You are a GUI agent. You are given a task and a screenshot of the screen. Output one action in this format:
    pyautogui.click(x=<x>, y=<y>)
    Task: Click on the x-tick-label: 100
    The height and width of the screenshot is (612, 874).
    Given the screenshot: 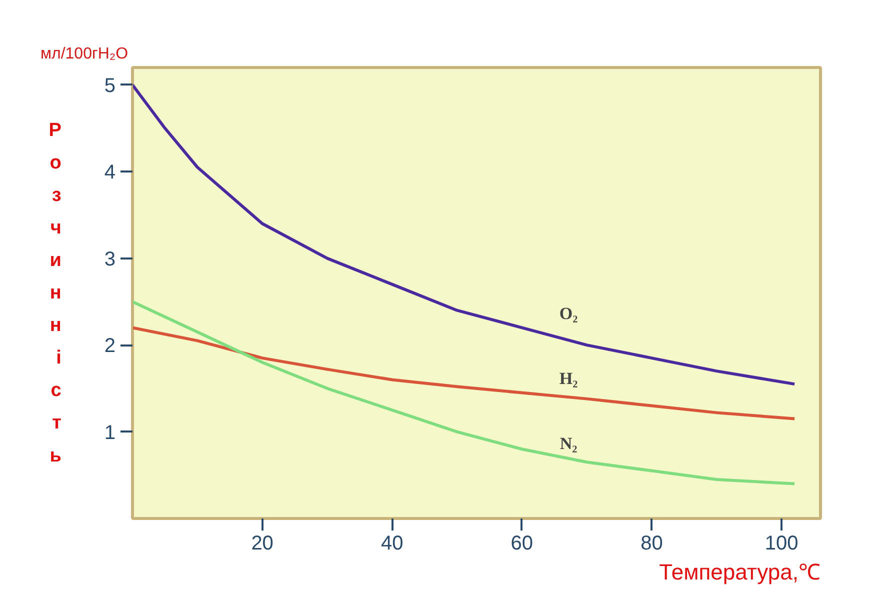 What is the action you would take?
    pyautogui.click(x=781, y=543)
    